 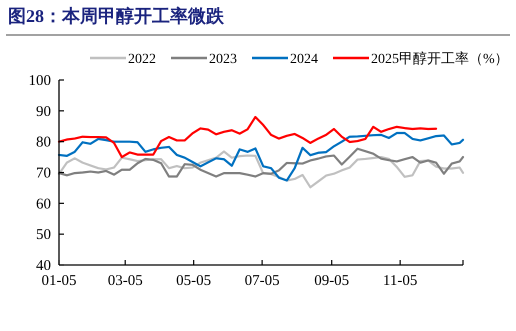 What do you see at coordinates (194, 281) in the screenshot?
I see `x-tick-label: 05-05` at bounding box center [194, 281].